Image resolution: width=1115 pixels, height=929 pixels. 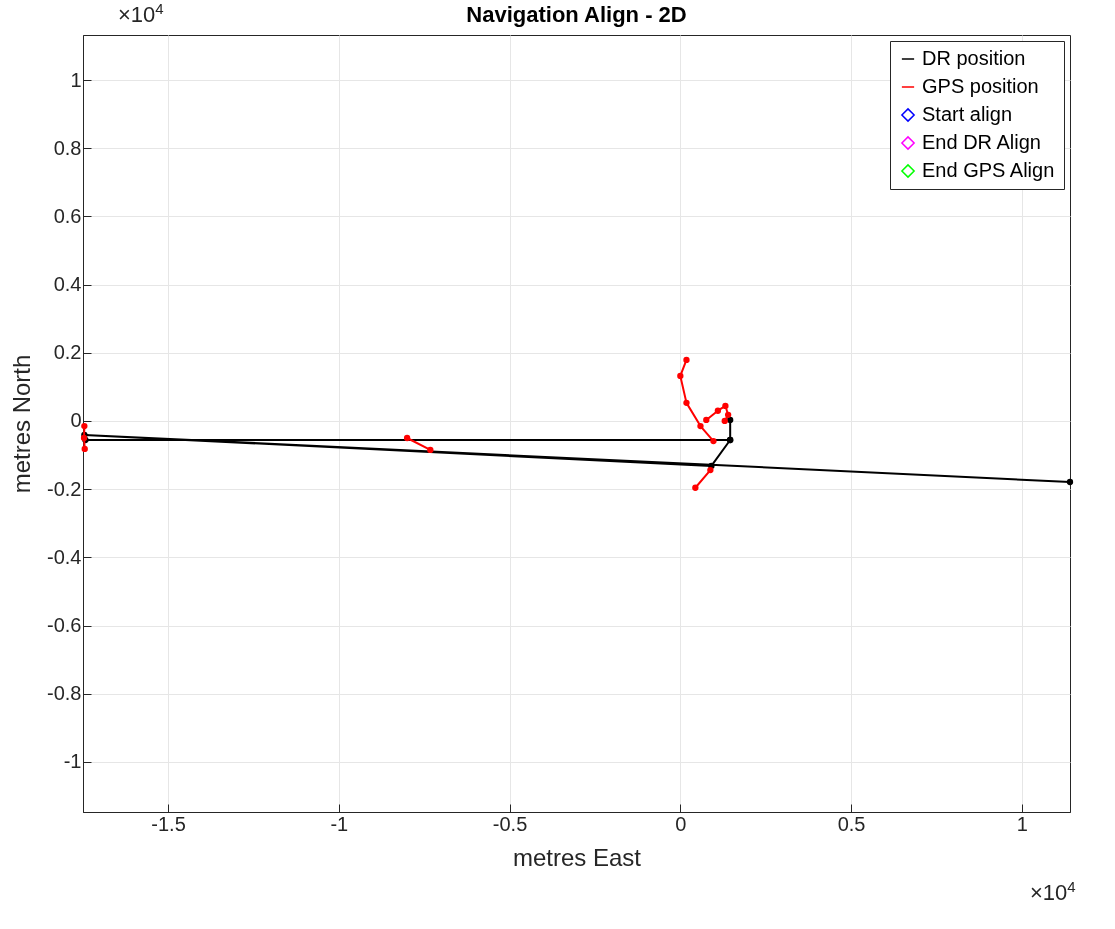 I want to click on y-tick-label: 0, so click(x=76, y=420).